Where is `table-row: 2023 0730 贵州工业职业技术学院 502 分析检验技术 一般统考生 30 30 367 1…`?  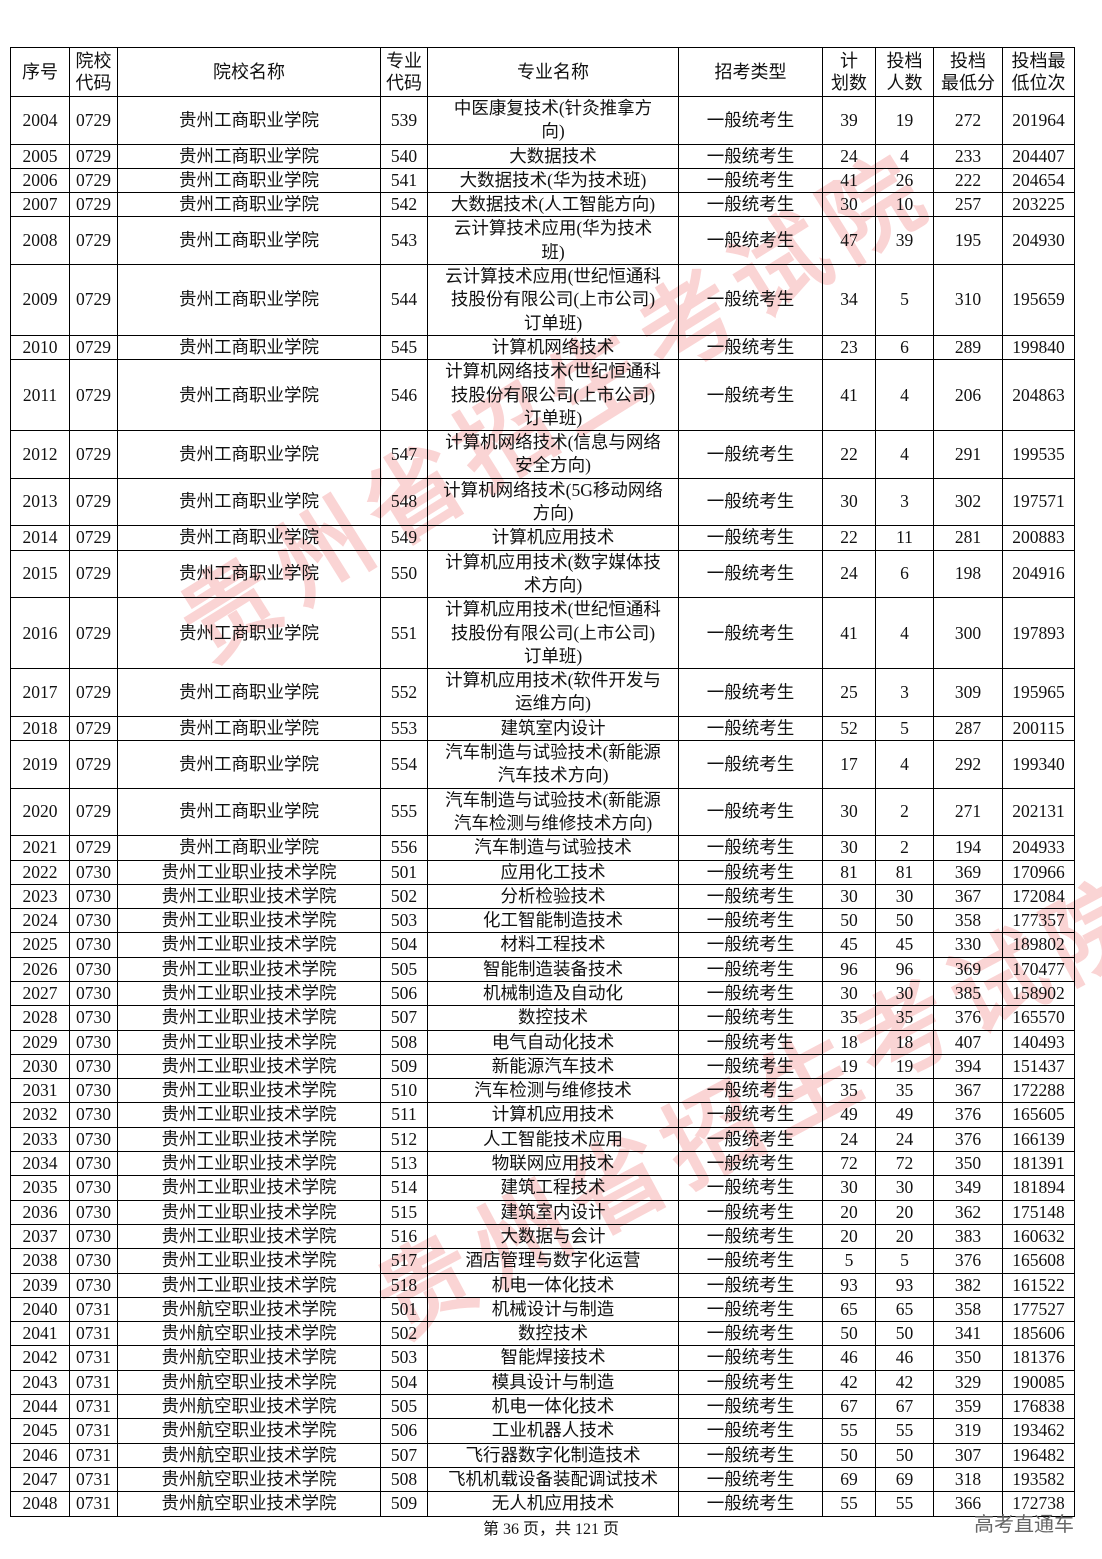 table-row: 2023 0730 贵州工业职业技术学院 502 分析检验技术 一般统考生 30 30 367 1… is located at coordinates (542, 896).